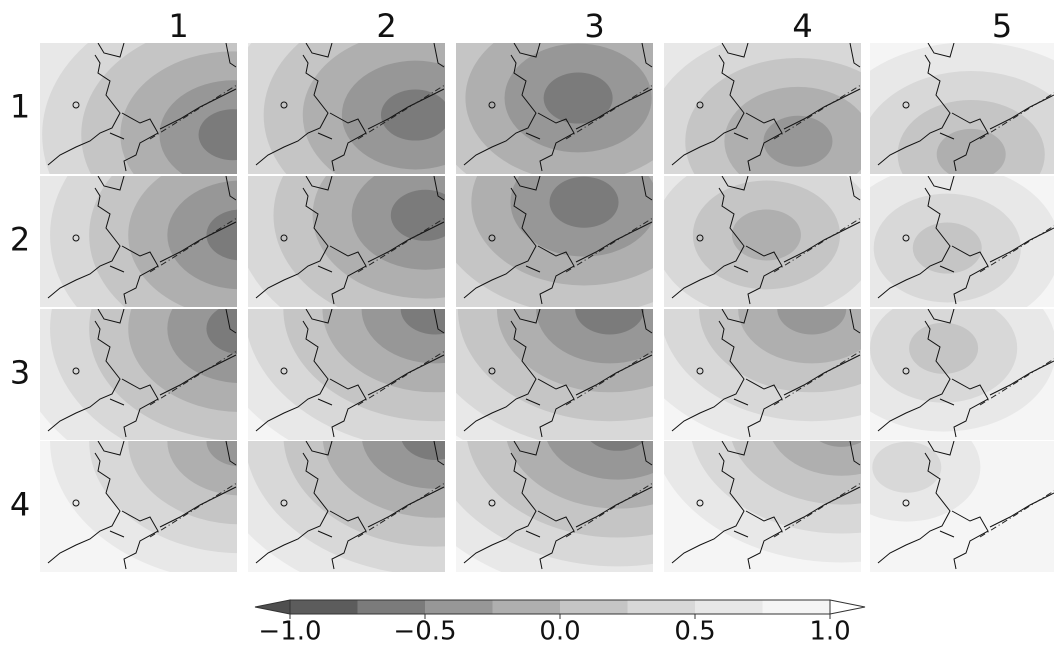 The image size is (1054, 648). What do you see at coordinates (20, 505) in the screenshot?
I see `row-label: 4` at bounding box center [20, 505].